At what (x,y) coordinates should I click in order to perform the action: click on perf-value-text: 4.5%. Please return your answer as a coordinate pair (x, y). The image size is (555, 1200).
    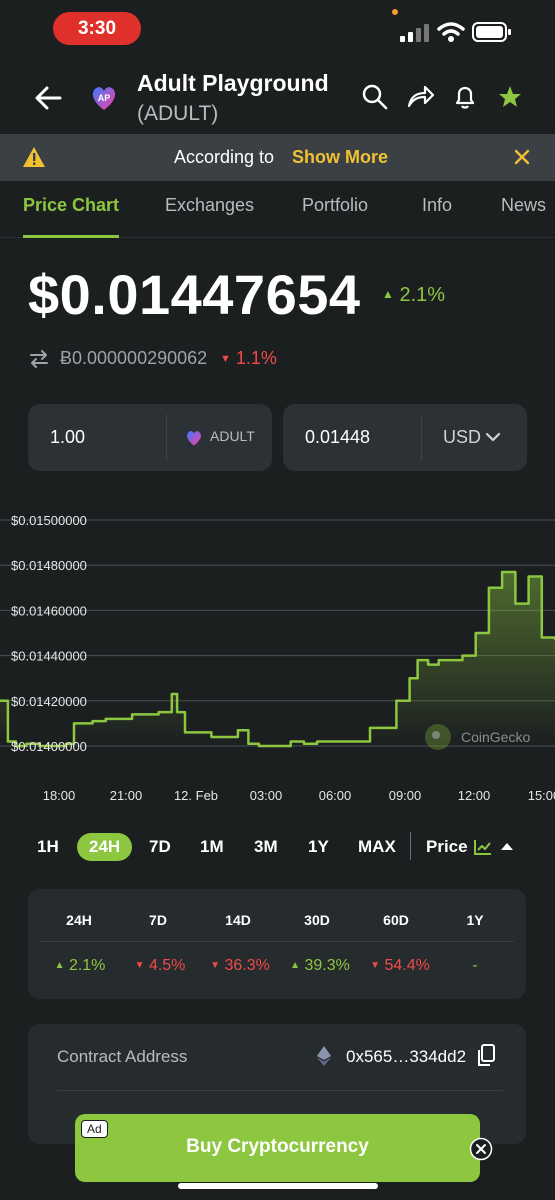
    Looking at the image, I should click on (167, 965).